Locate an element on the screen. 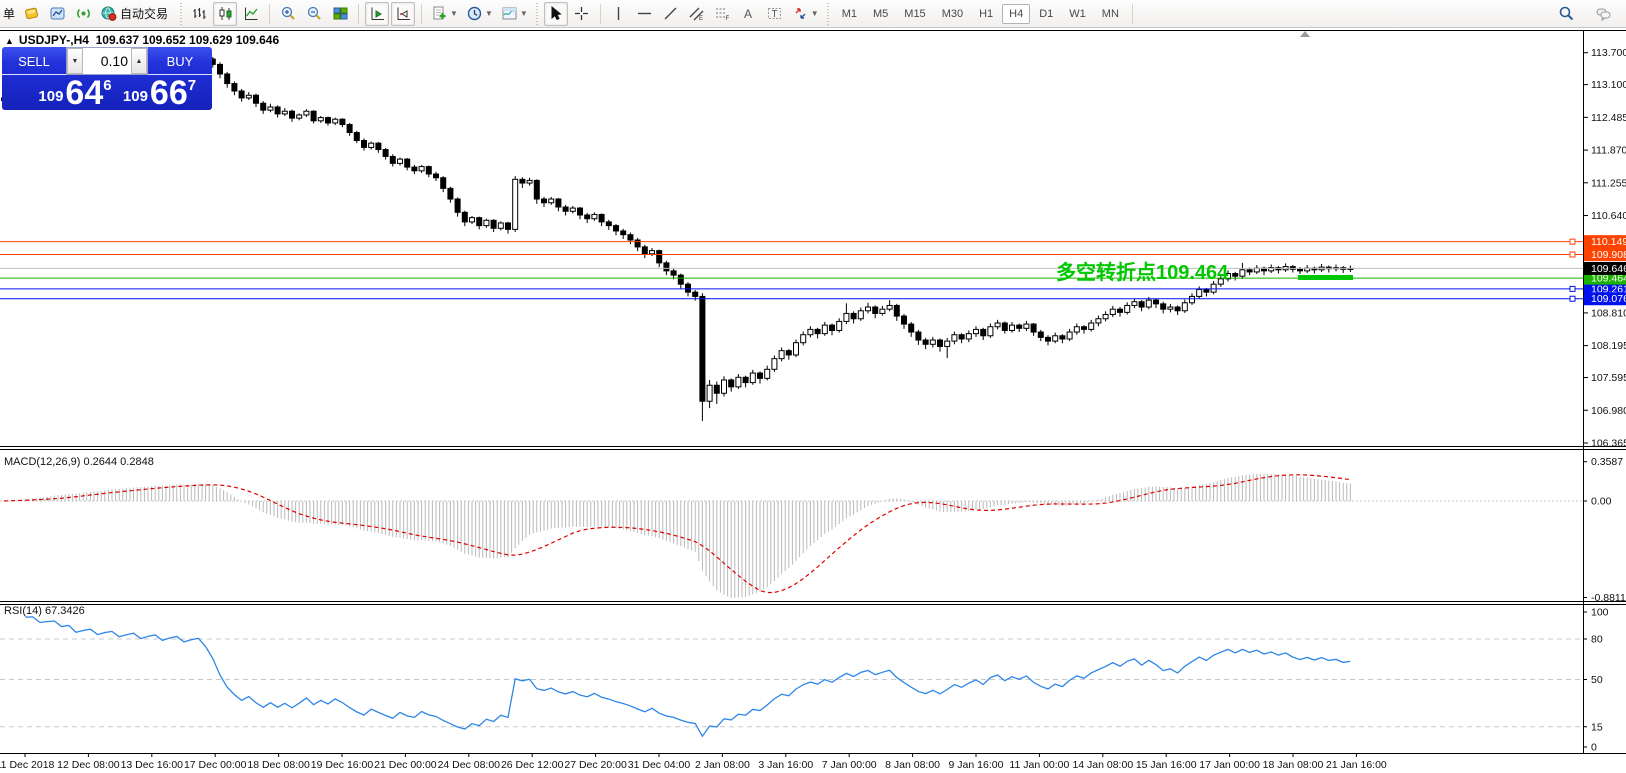 Image resolution: width=1626 pixels, height=773 pixels. volume-increase-button: ▲ is located at coordinates (139, 61).